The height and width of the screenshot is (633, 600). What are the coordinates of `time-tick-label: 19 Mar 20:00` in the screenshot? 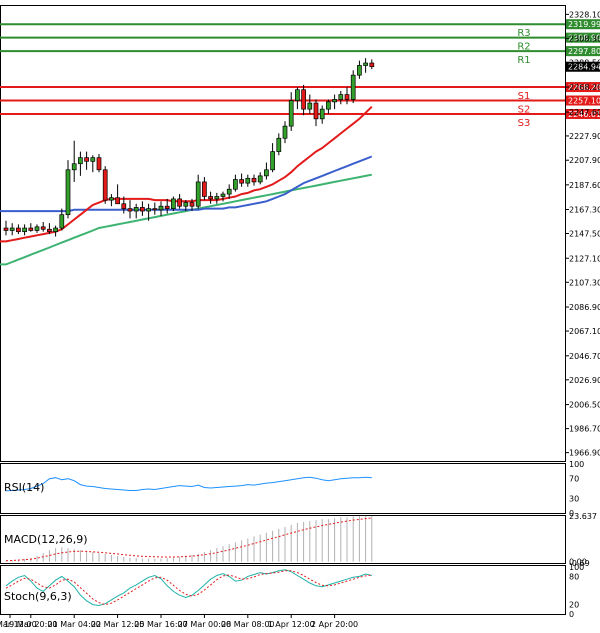 It's located at (30, 624).